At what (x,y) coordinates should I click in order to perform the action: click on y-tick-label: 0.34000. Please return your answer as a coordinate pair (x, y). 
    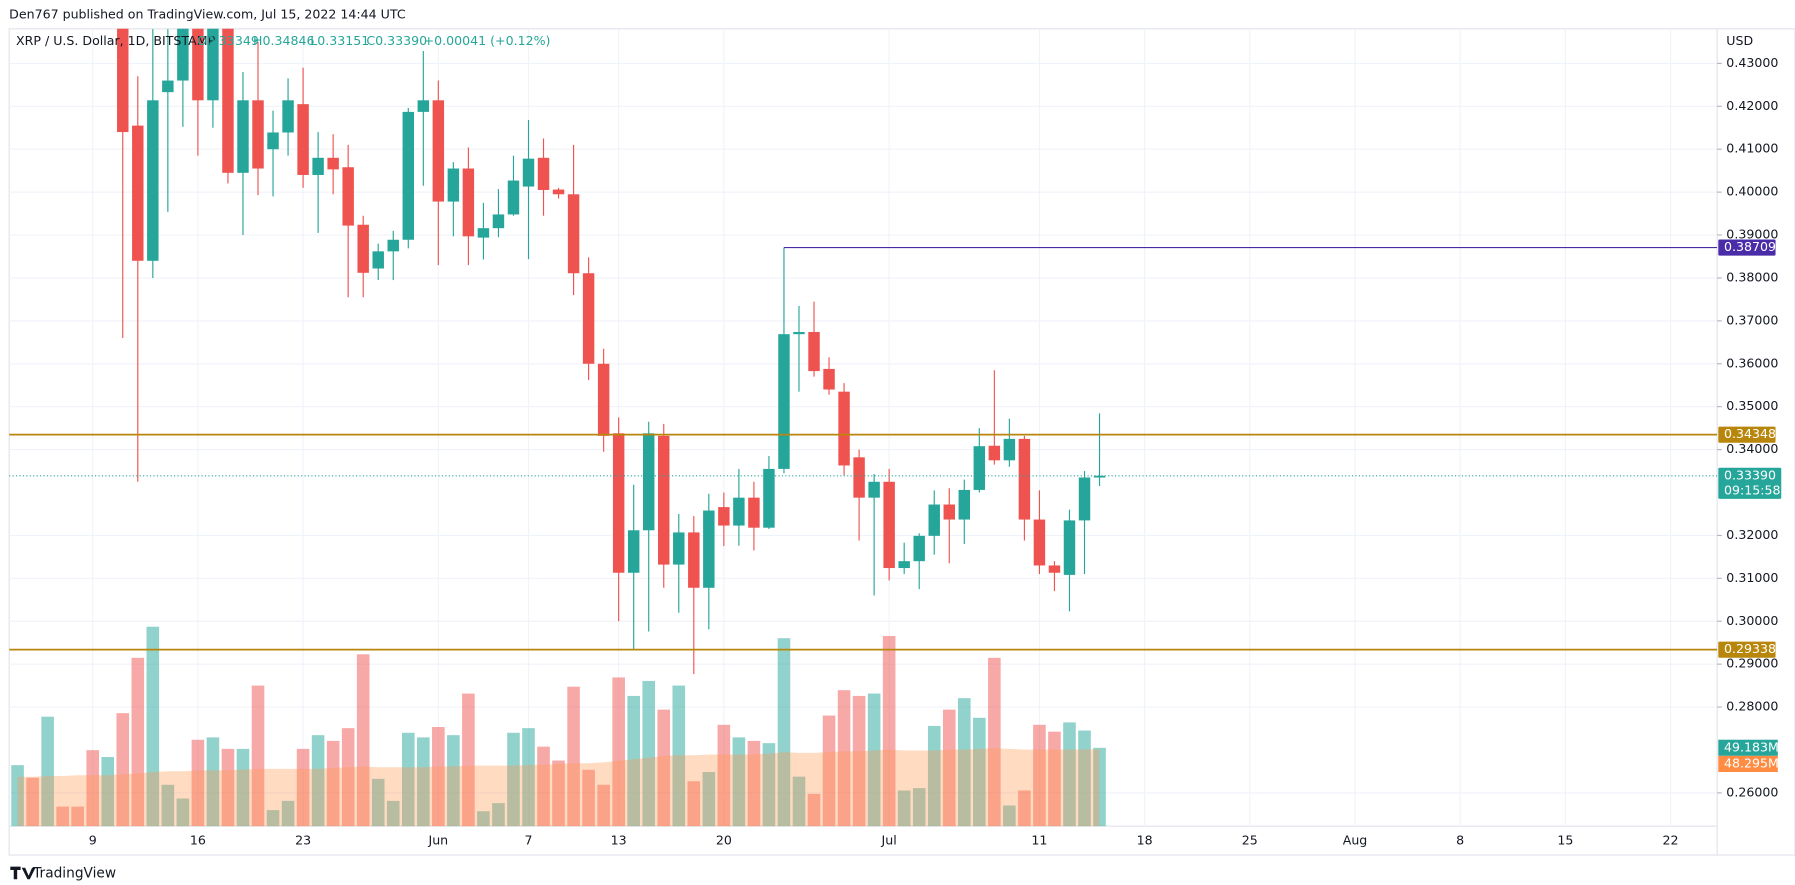
    Looking at the image, I should click on (1752, 448).